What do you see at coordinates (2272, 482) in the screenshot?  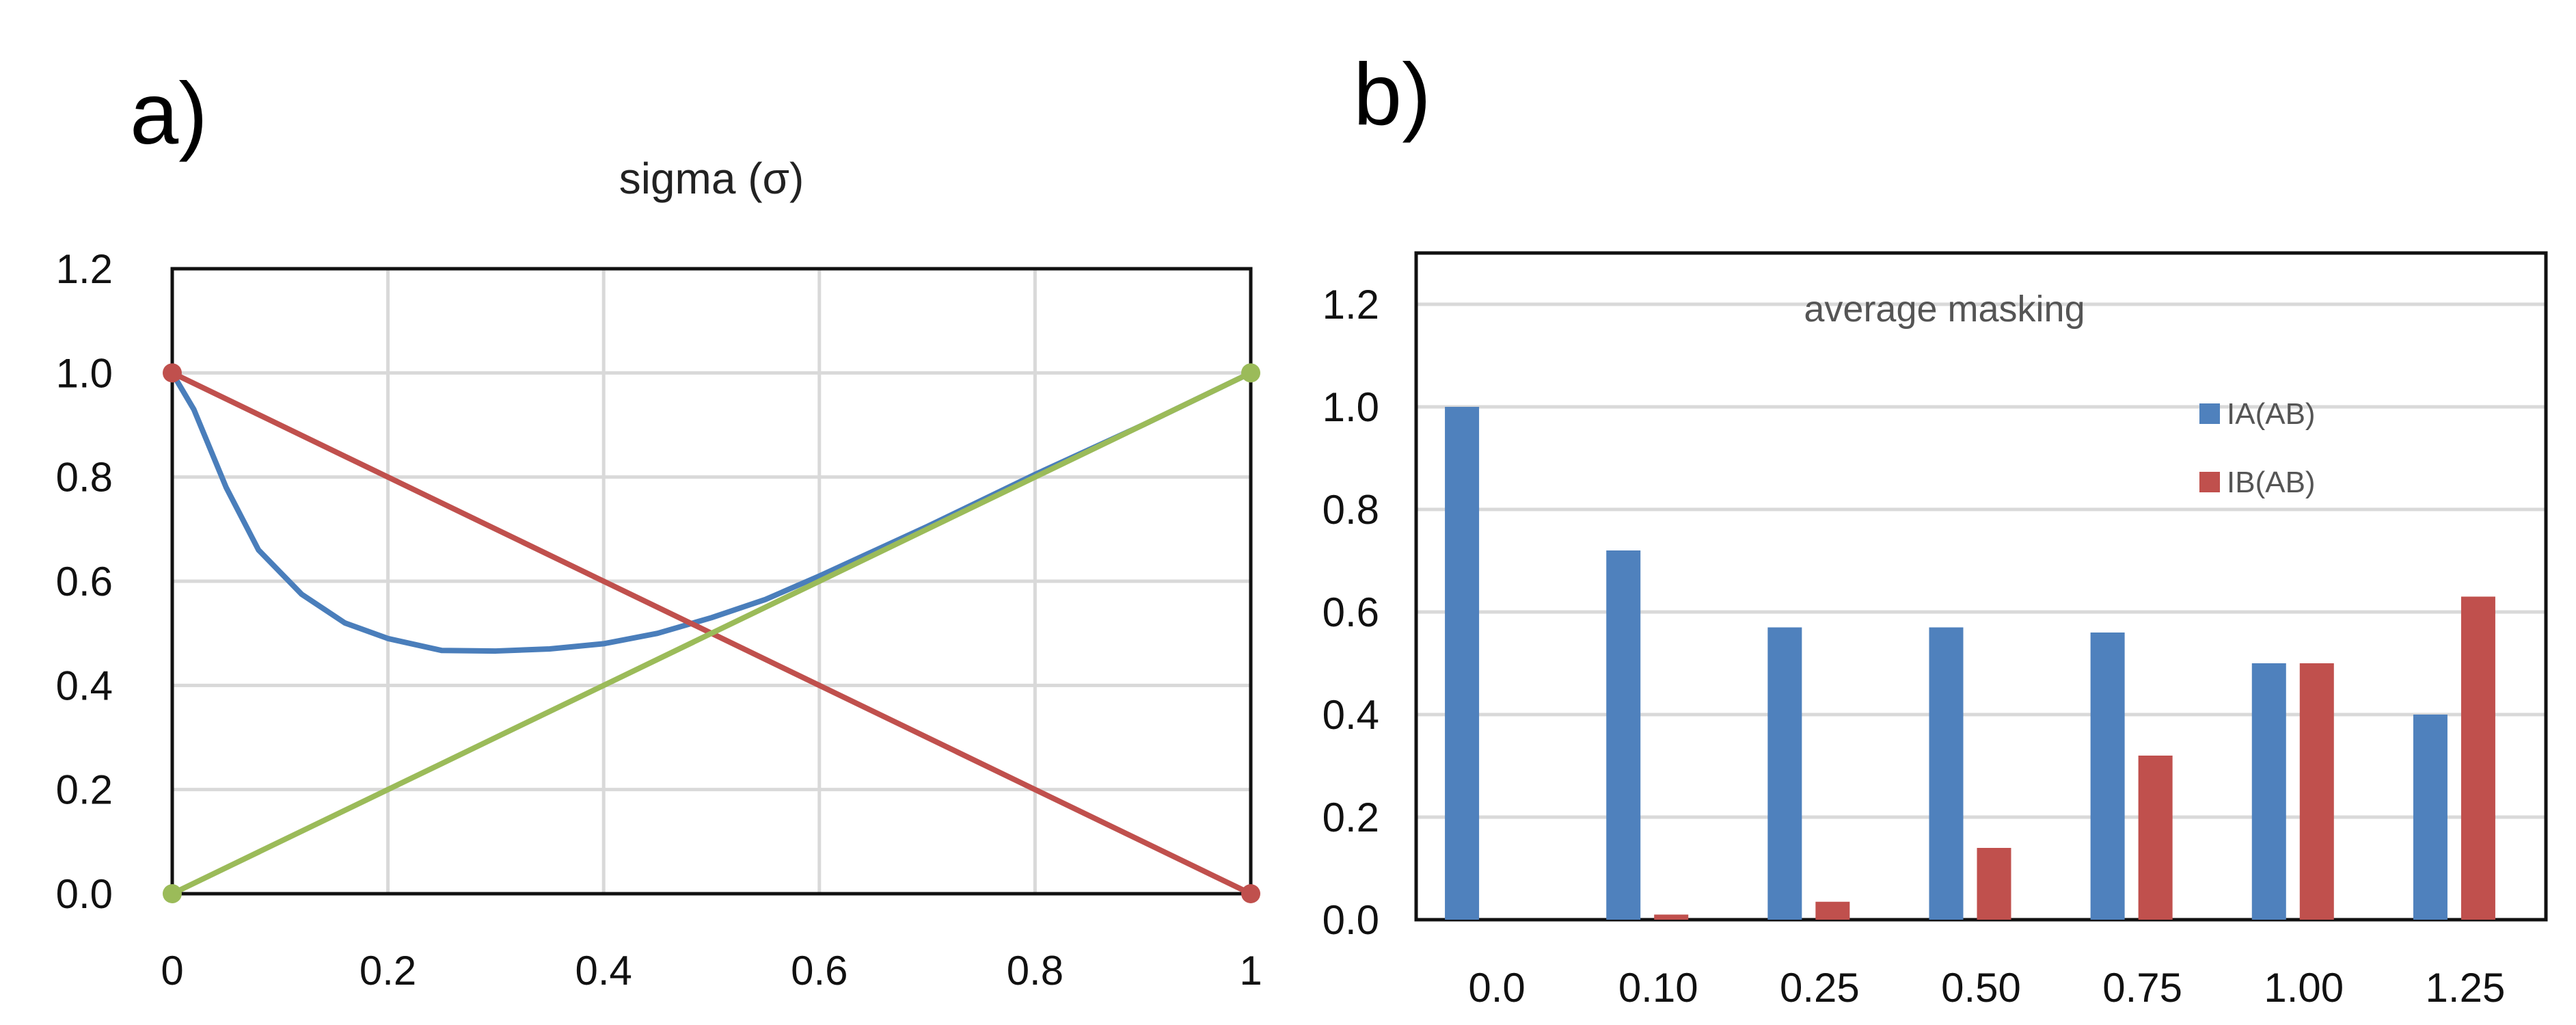 I see `chart-b-legend-label: IB(AB)` at bounding box center [2272, 482].